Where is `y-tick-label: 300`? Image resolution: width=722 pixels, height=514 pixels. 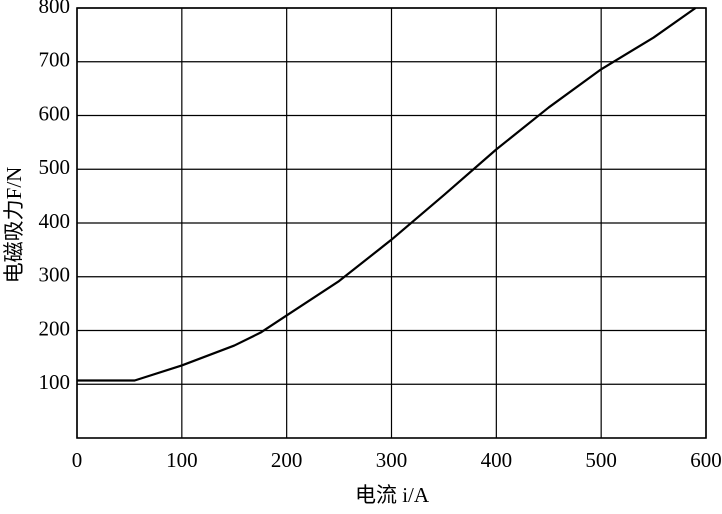 y-tick-label: 300 is located at coordinates (55, 275).